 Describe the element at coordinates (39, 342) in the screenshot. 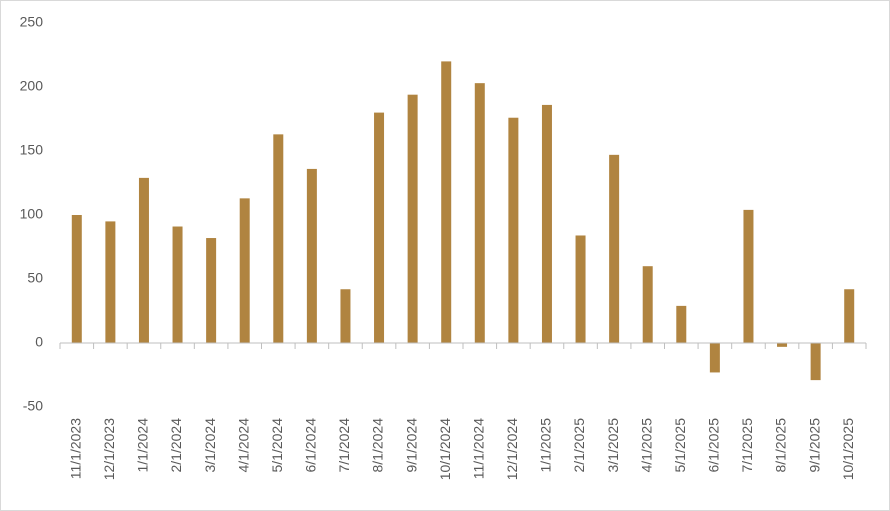

I see `y-tick-label: 0` at that location.